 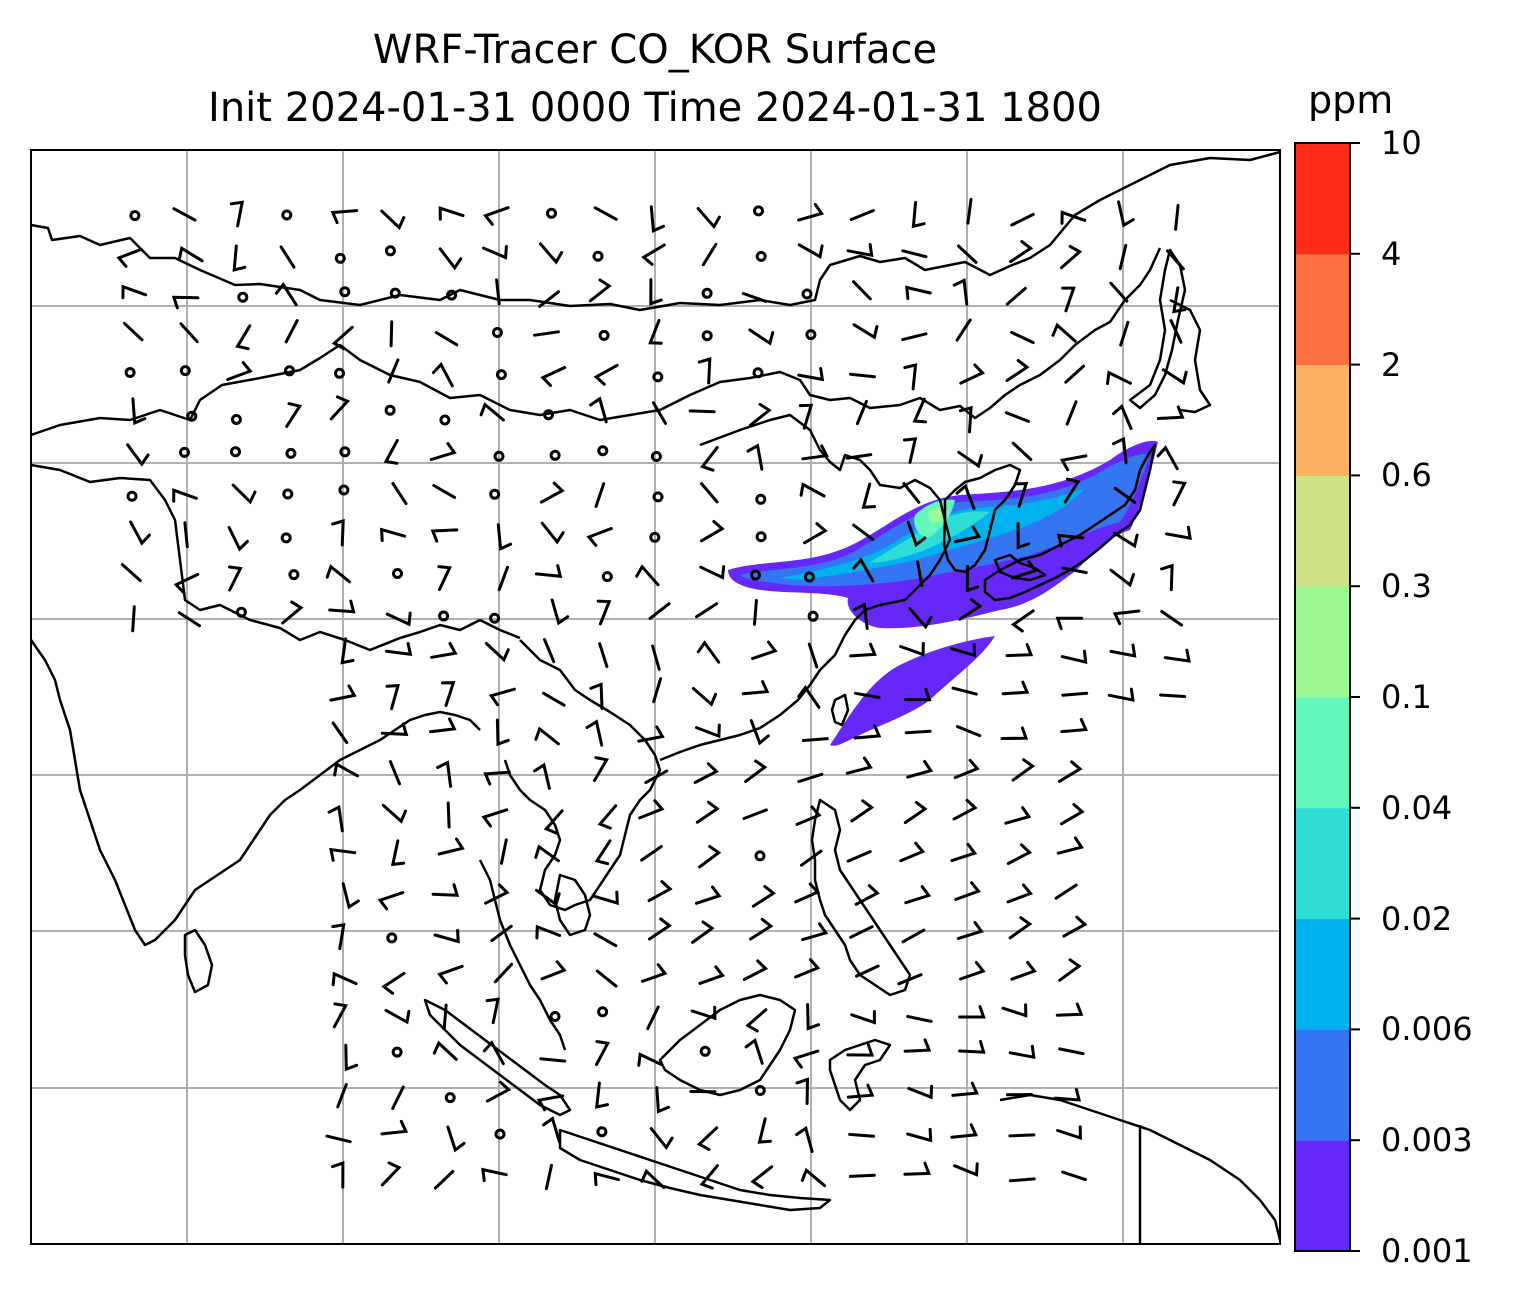 I want to click on coastline-taiwan, so click(x=840, y=710).